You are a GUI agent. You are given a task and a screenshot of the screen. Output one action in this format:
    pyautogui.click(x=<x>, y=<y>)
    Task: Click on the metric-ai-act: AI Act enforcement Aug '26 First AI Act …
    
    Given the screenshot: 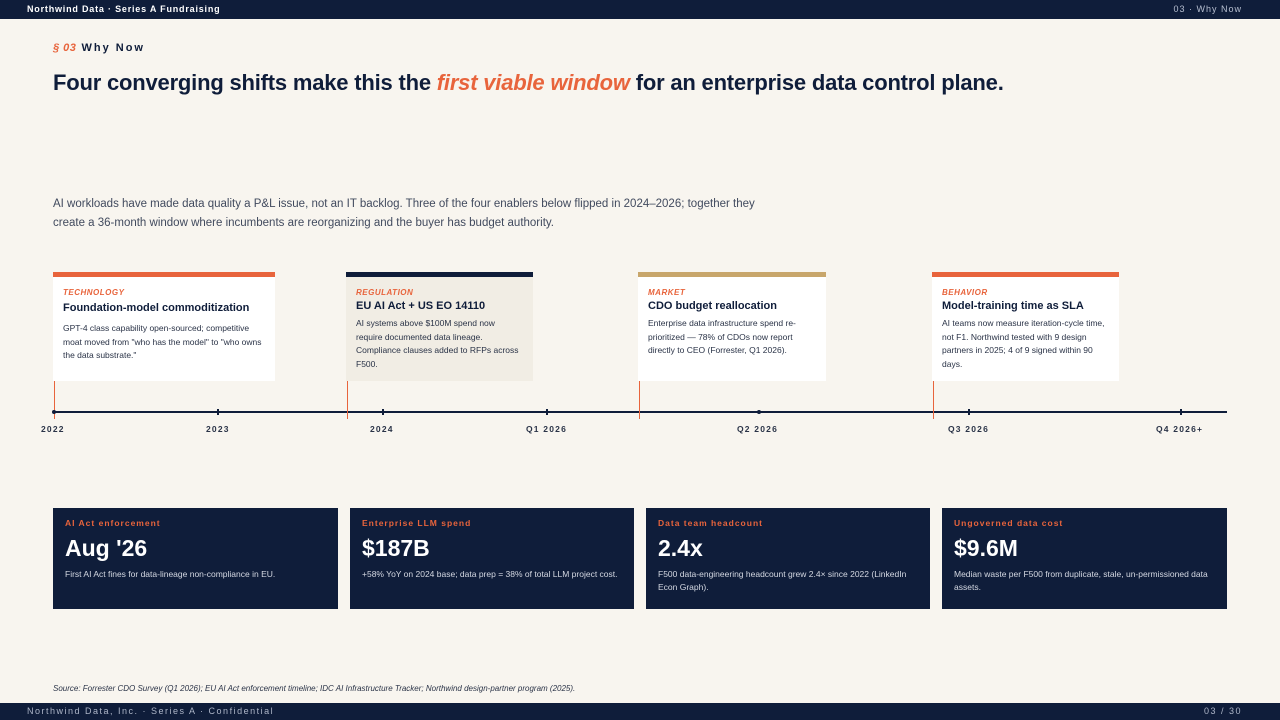 What is the action you would take?
    pyautogui.click(x=195, y=558)
    